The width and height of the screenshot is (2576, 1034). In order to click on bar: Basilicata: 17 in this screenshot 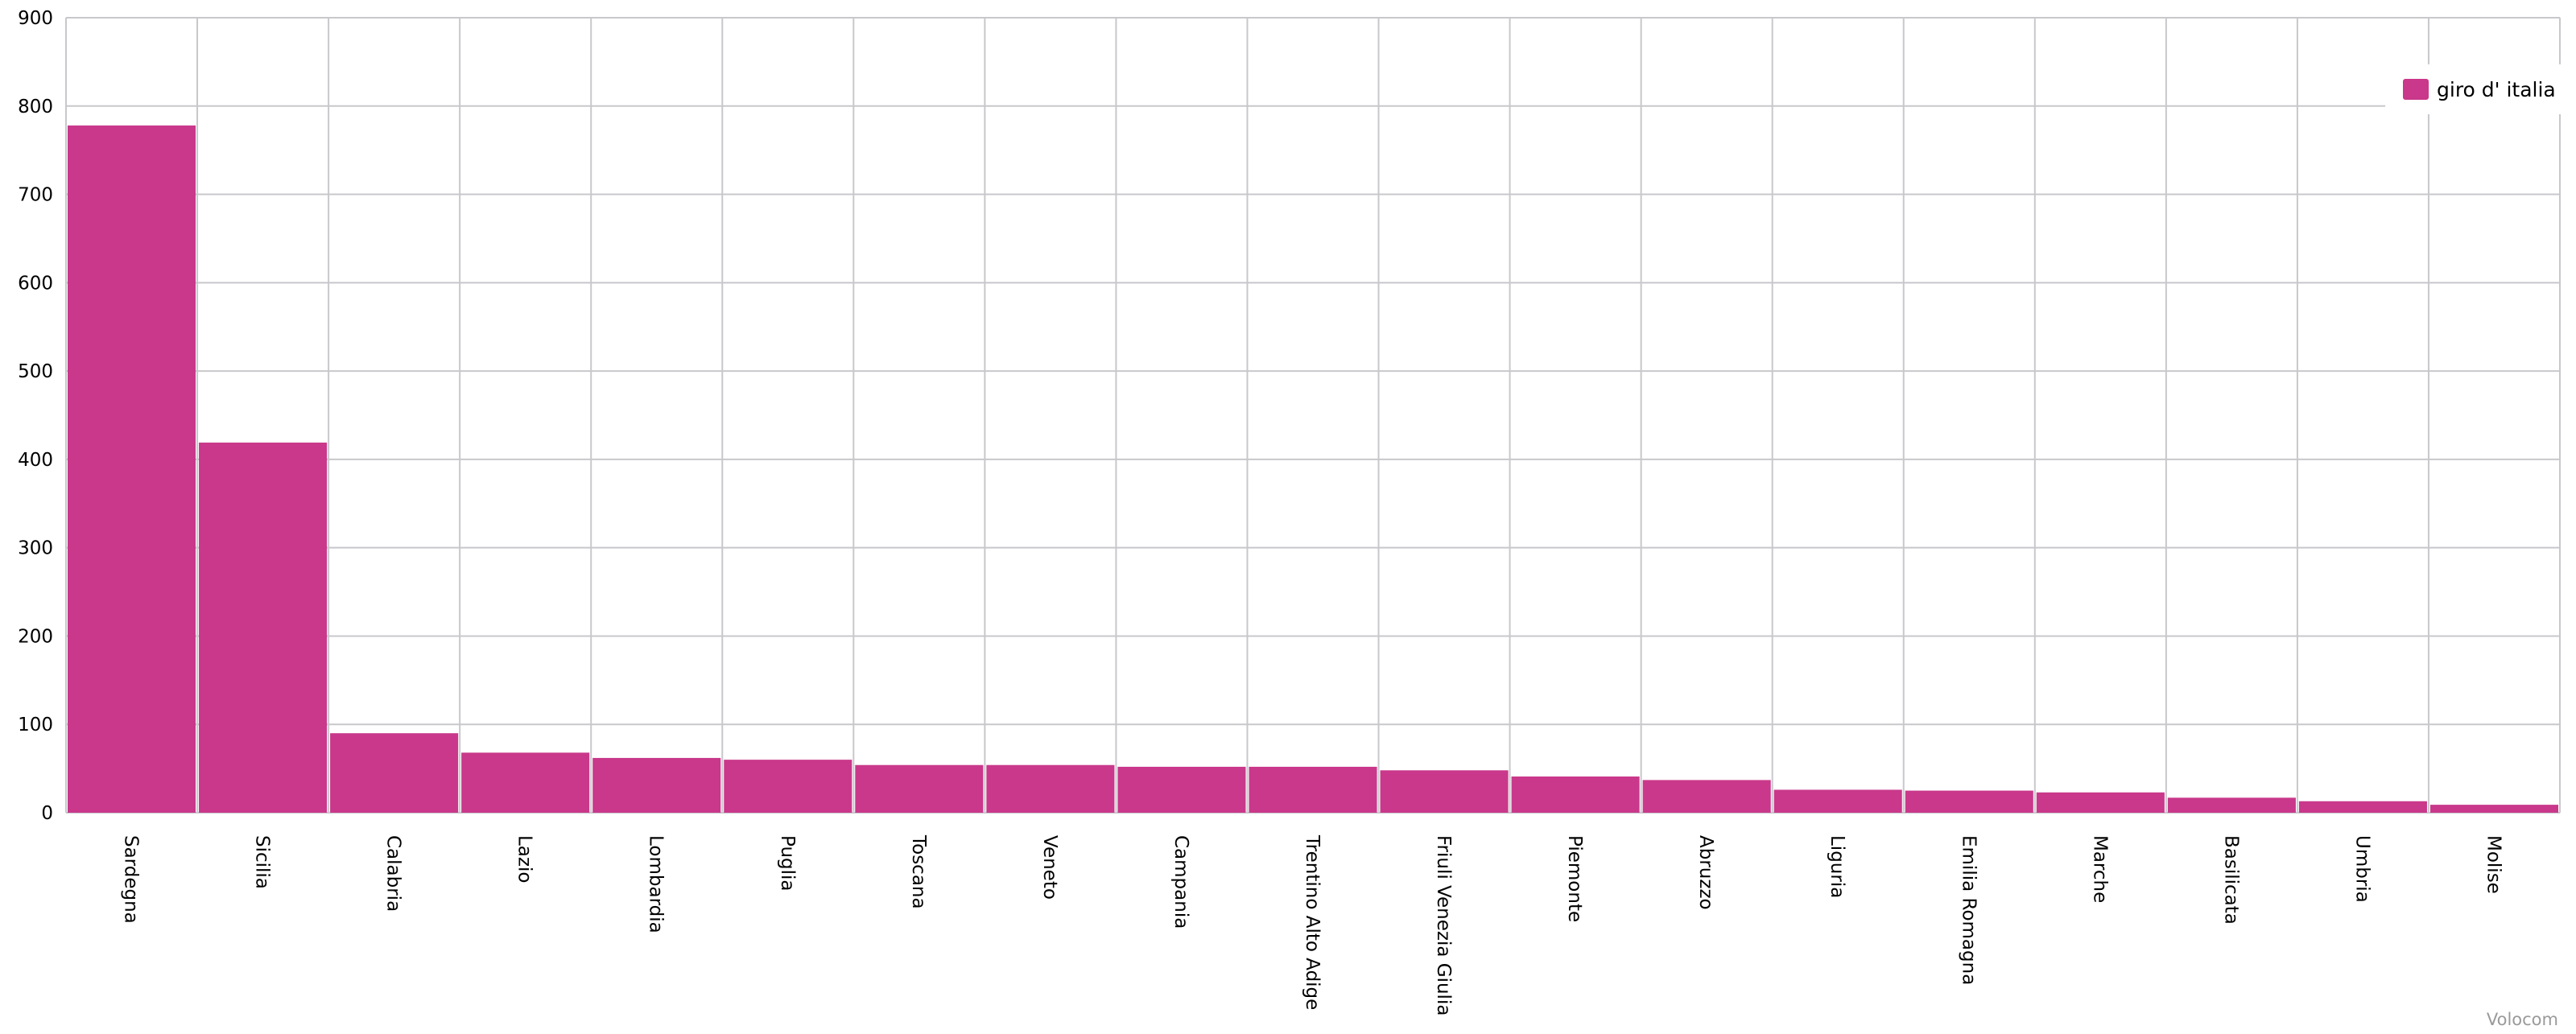, I will do `click(2231, 805)`.